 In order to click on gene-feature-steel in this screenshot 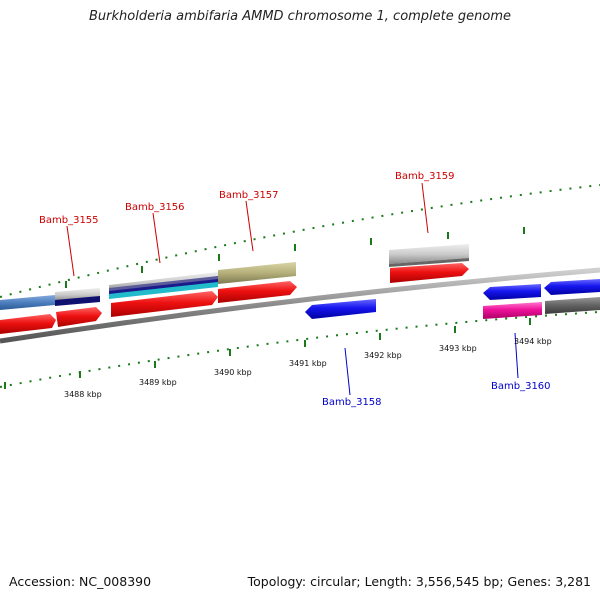, I will do `click(27, 302)`.